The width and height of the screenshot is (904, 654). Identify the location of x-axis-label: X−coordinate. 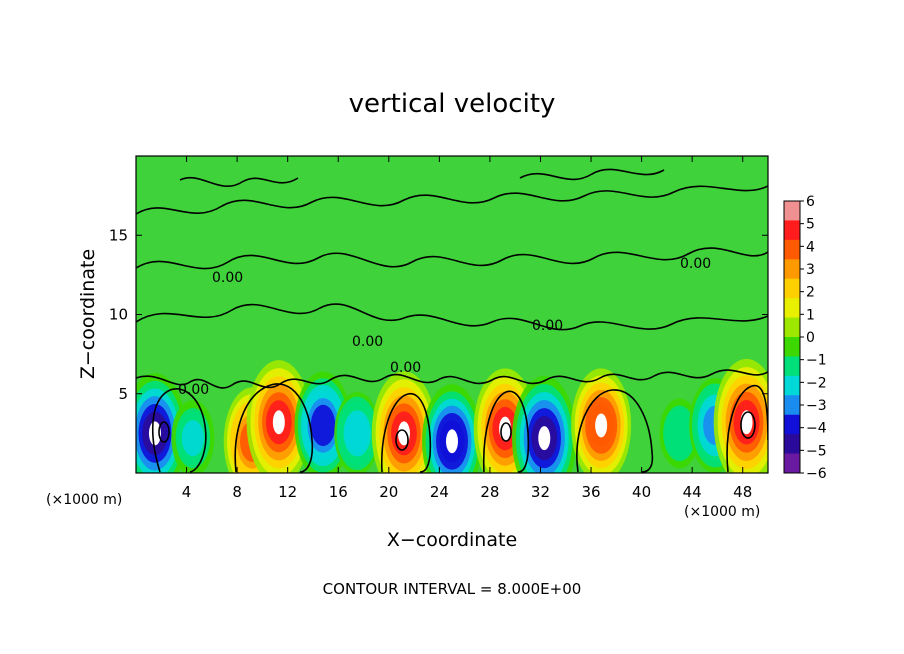
(452, 540).